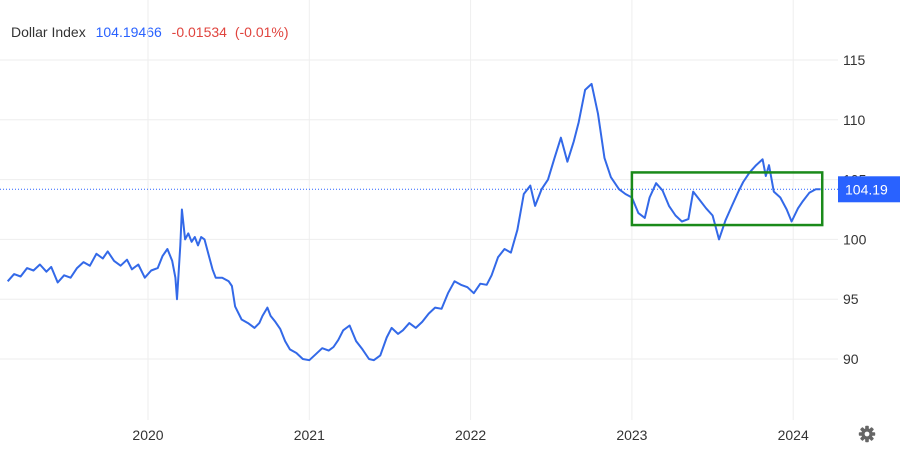  What do you see at coordinates (851, 359) in the screenshot?
I see `y-tick-label: 90` at bounding box center [851, 359].